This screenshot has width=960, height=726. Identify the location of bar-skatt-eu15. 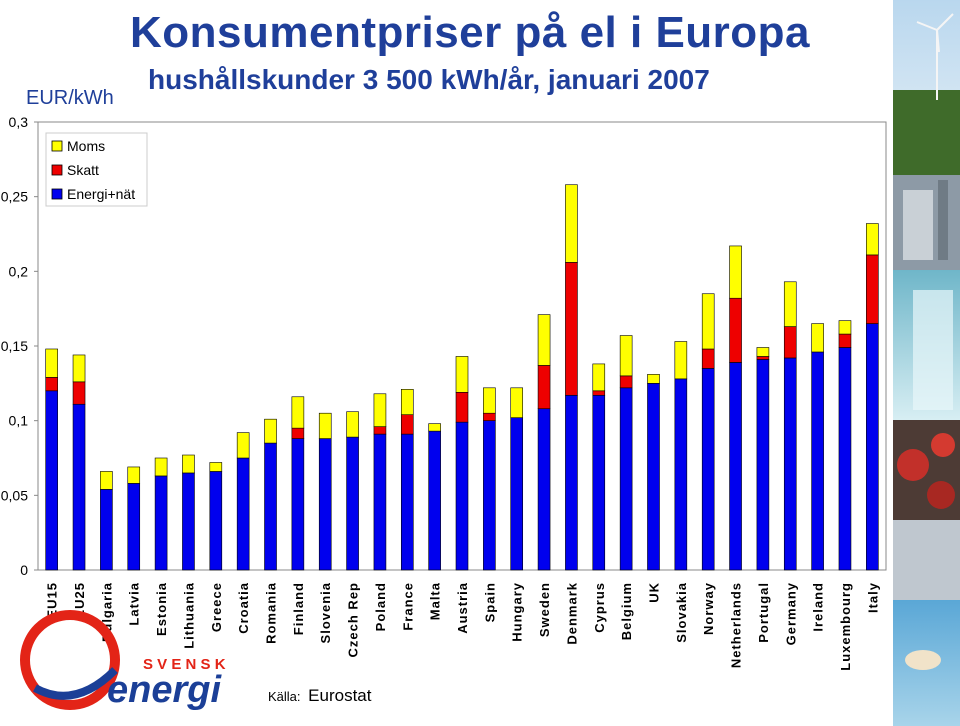
(51, 384).